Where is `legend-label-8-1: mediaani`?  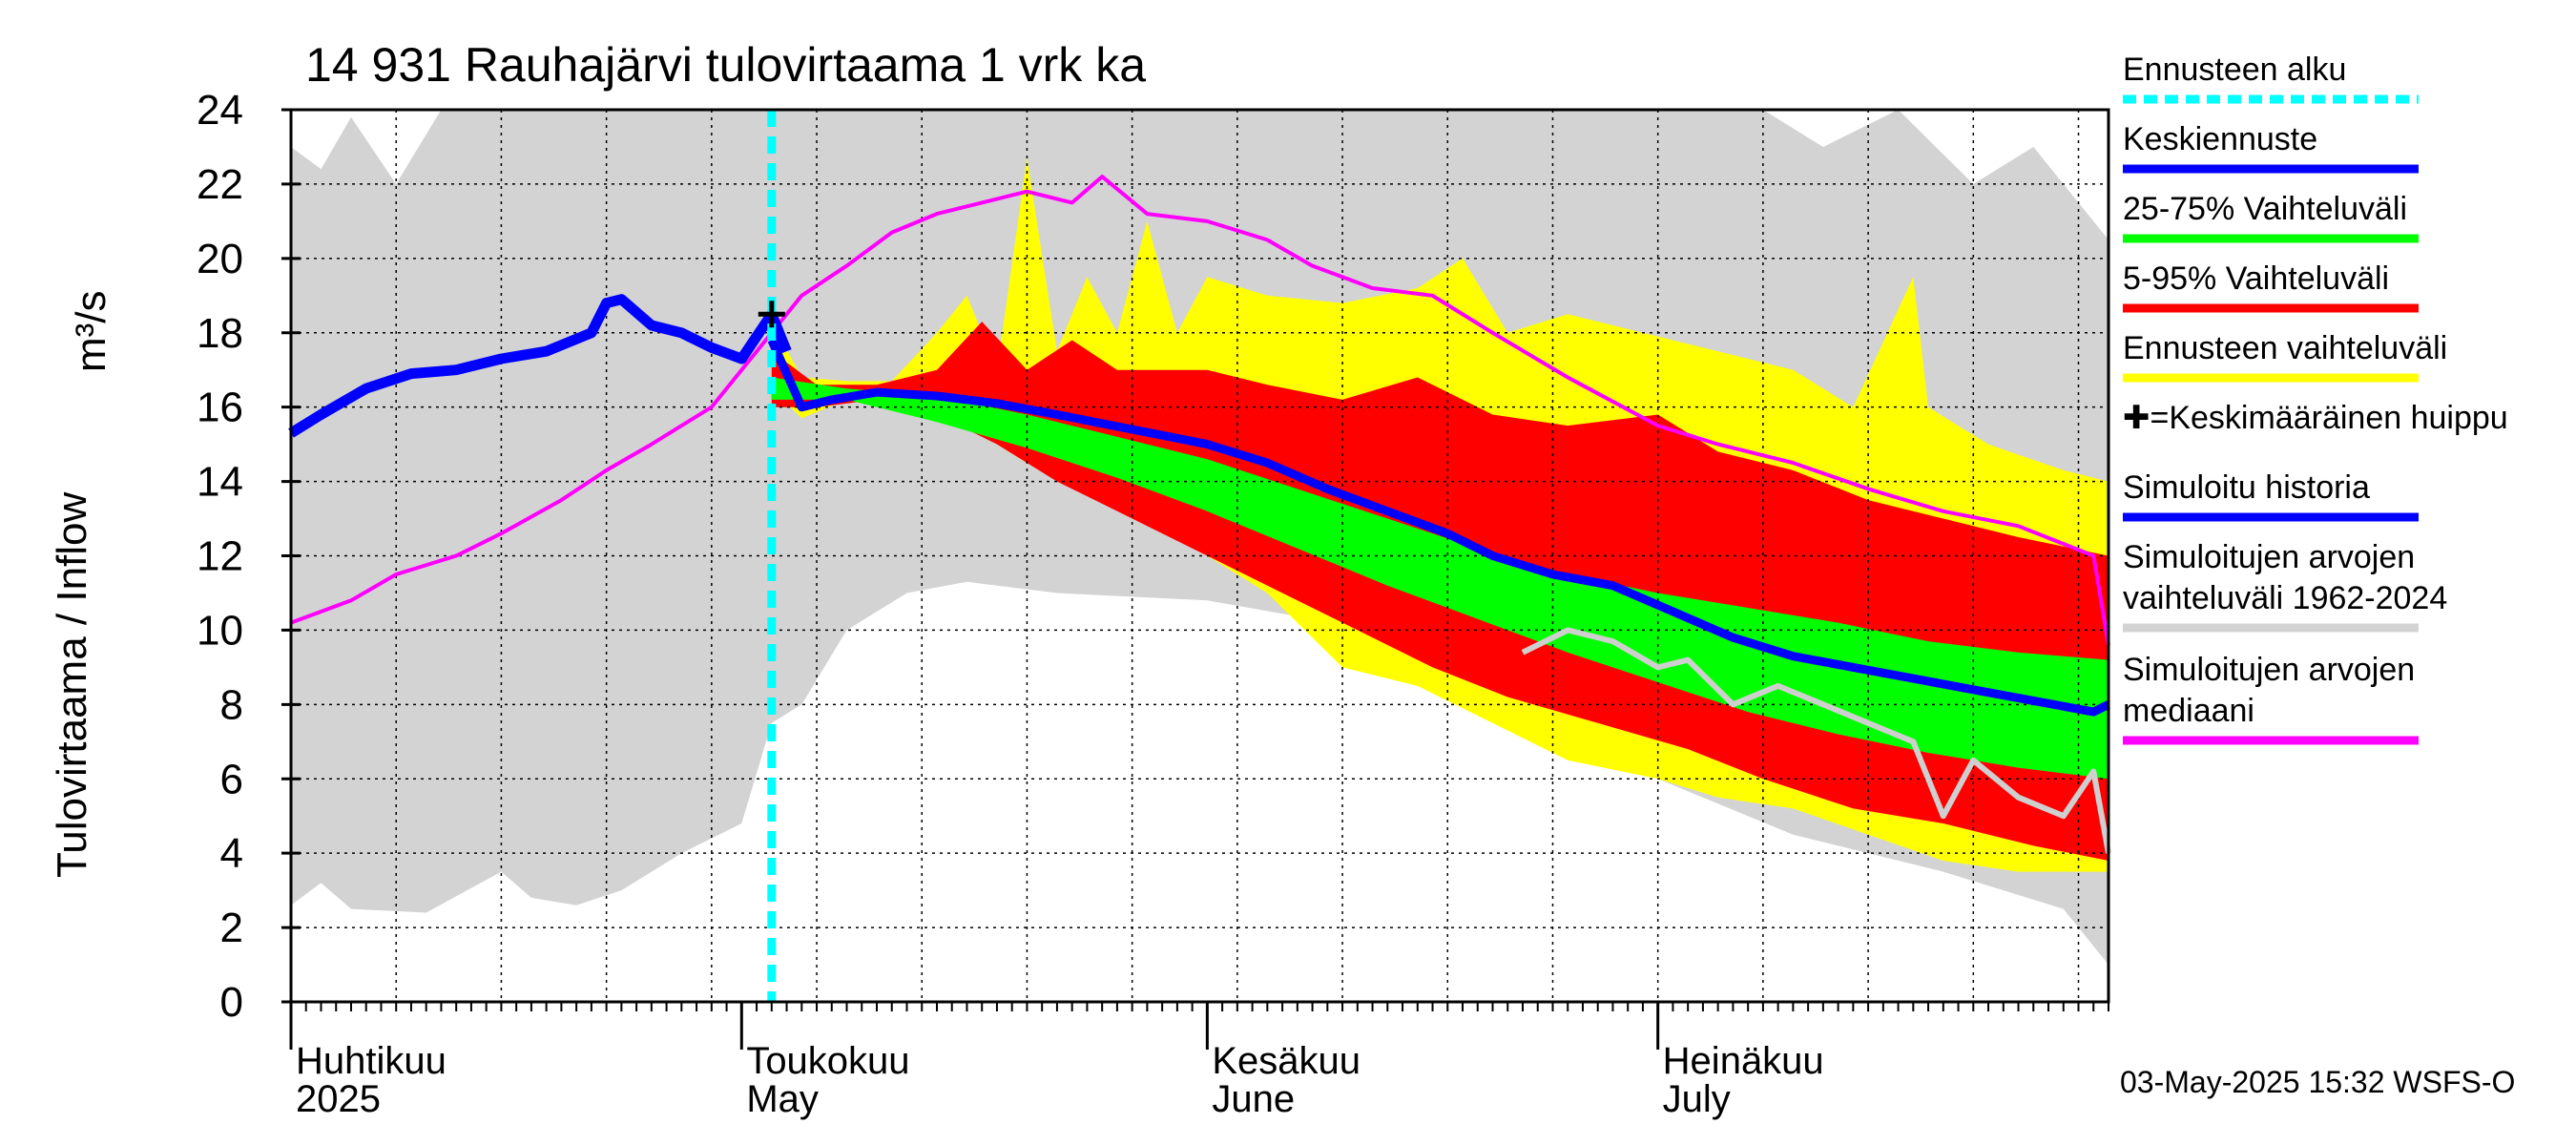
legend-label-8-1: mediaani is located at coordinates (2188, 711).